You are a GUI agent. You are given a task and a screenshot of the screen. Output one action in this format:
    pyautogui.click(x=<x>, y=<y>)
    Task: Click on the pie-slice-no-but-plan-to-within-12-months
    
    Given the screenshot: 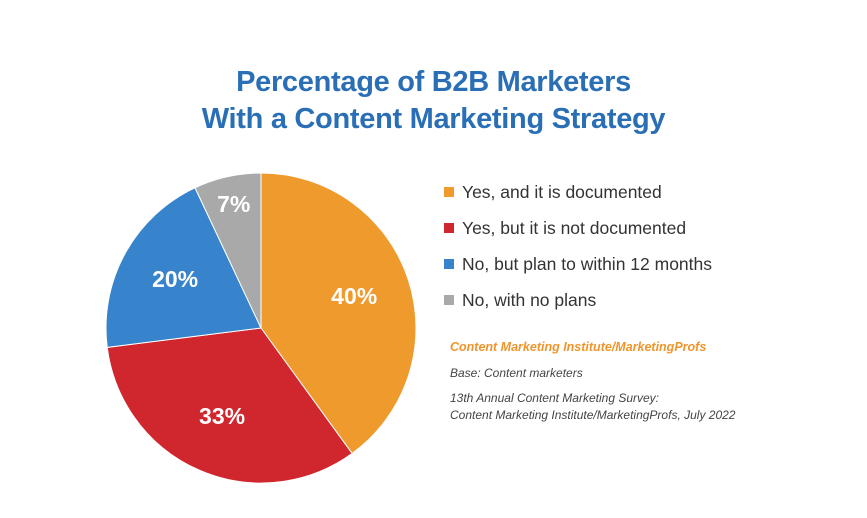 What is the action you would take?
    pyautogui.click(x=183, y=267)
    